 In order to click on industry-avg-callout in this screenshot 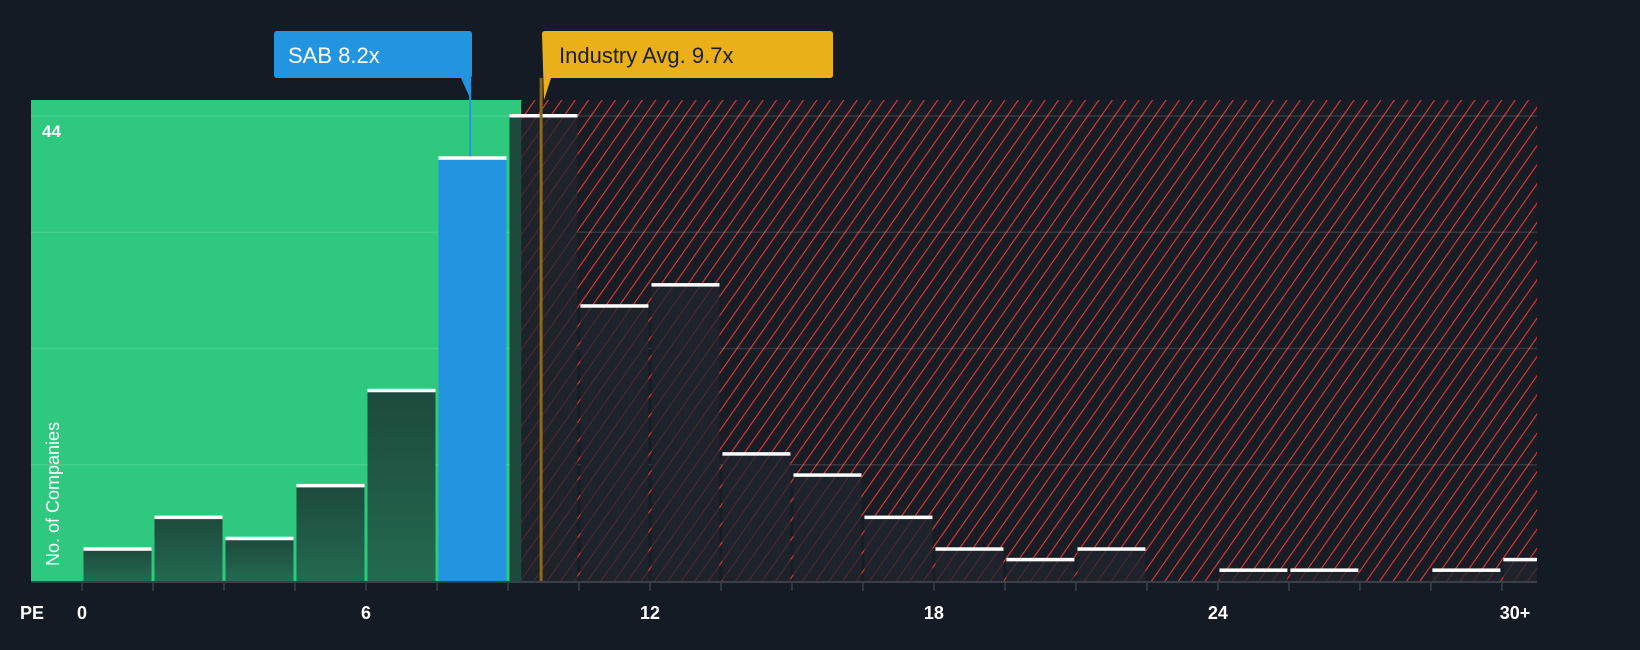, I will do `click(687, 65)`.